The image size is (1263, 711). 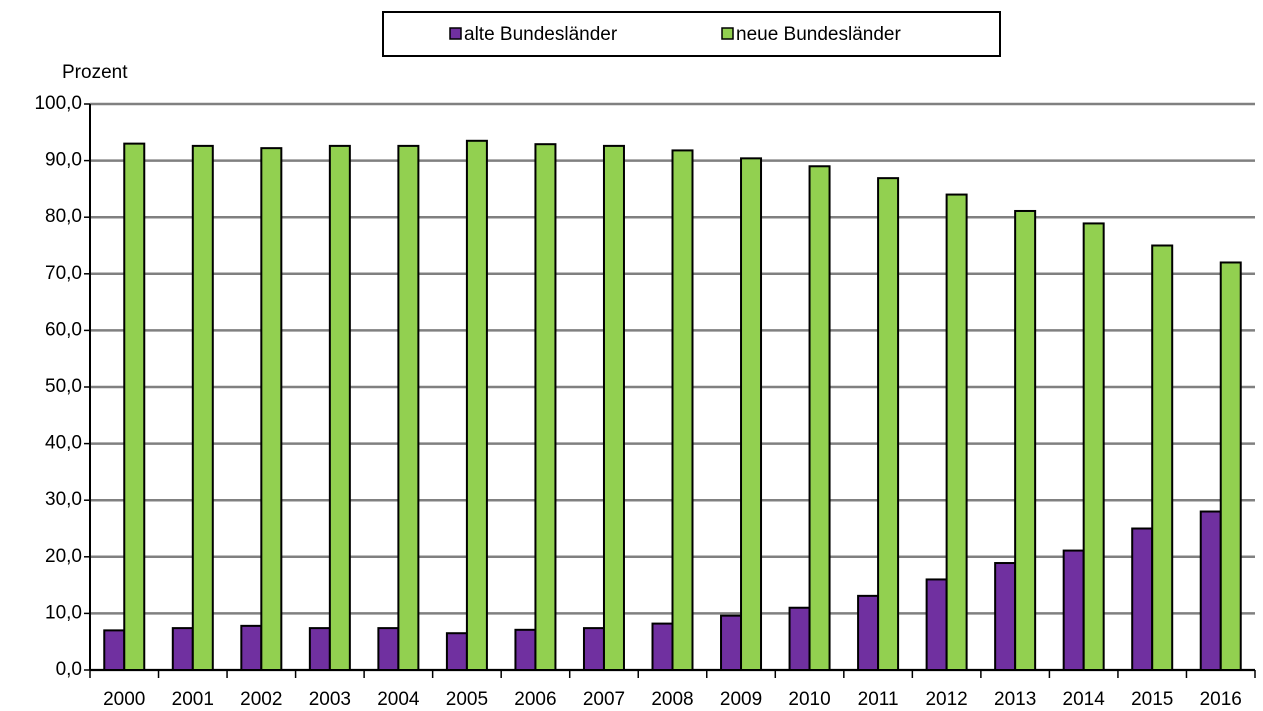 What do you see at coordinates (878, 699) in the screenshot?
I see `x-tick-label: 2011` at bounding box center [878, 699].